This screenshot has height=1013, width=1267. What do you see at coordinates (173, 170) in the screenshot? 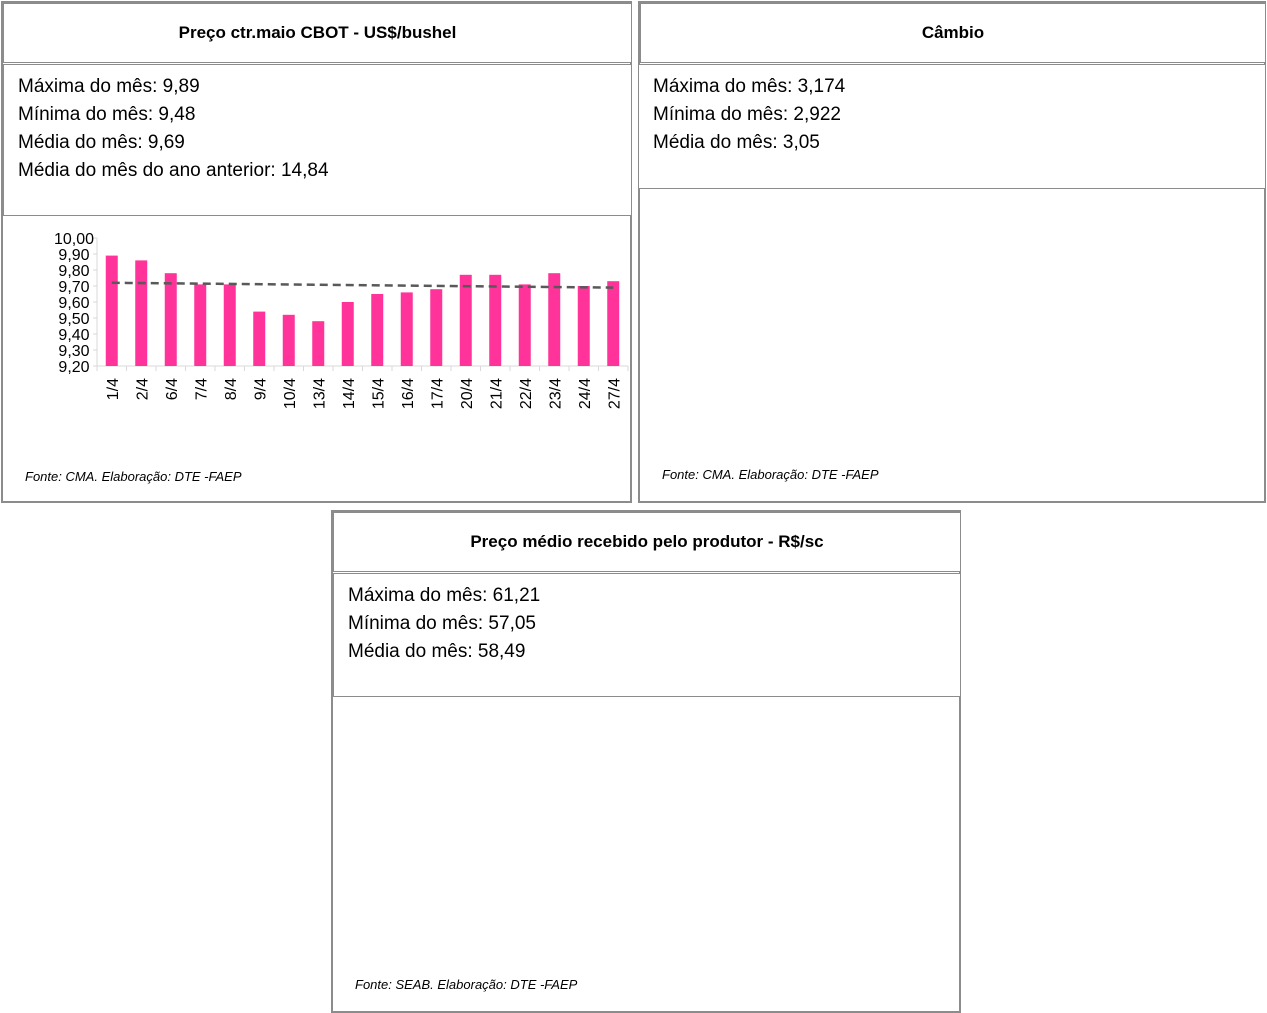
I see `cbot-stat-prev-year-avg: Média do mês do ano anterior: 14,84` at bounding box center [173, 170].